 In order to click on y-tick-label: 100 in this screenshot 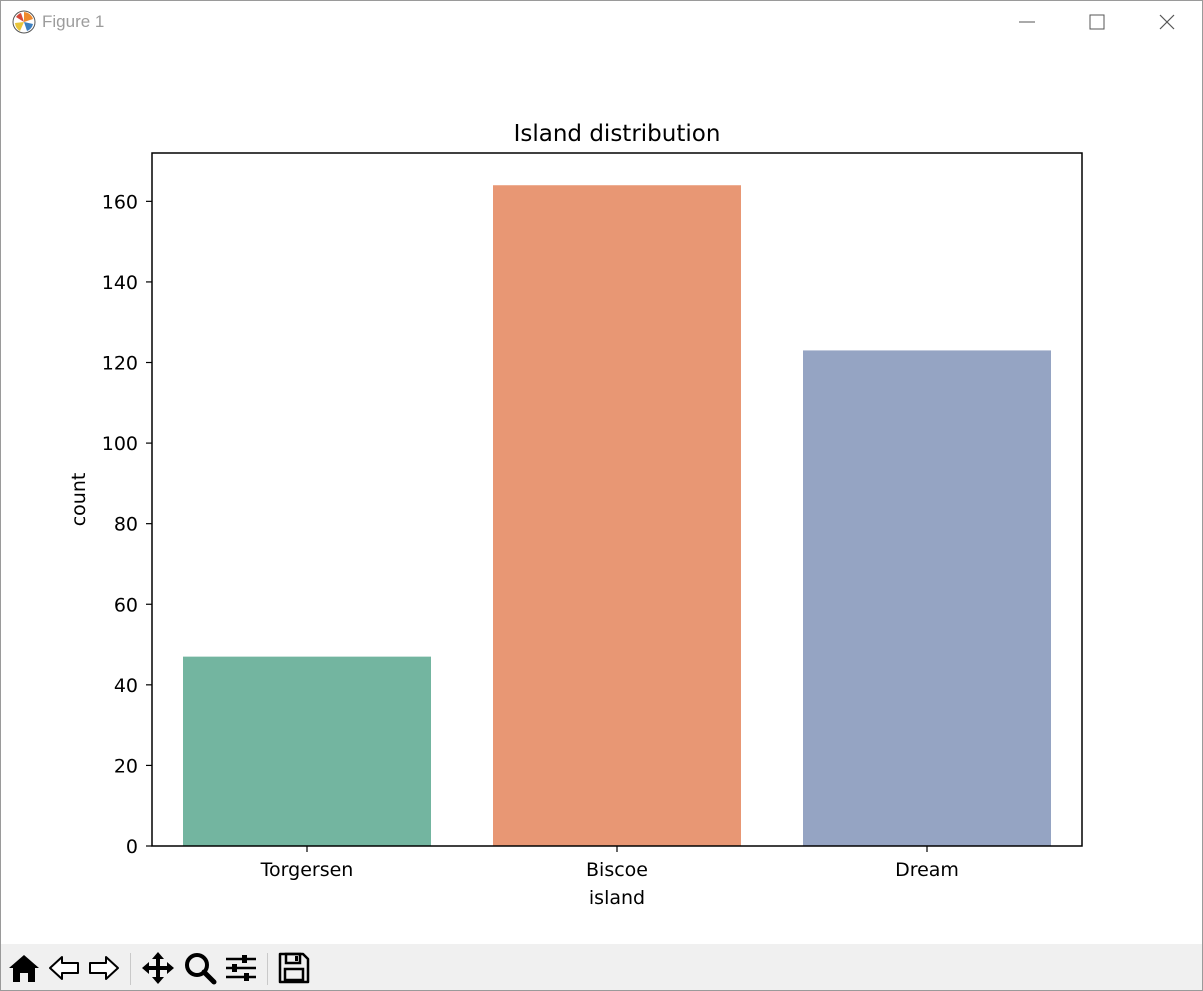, I will do `click(120, 444)`.